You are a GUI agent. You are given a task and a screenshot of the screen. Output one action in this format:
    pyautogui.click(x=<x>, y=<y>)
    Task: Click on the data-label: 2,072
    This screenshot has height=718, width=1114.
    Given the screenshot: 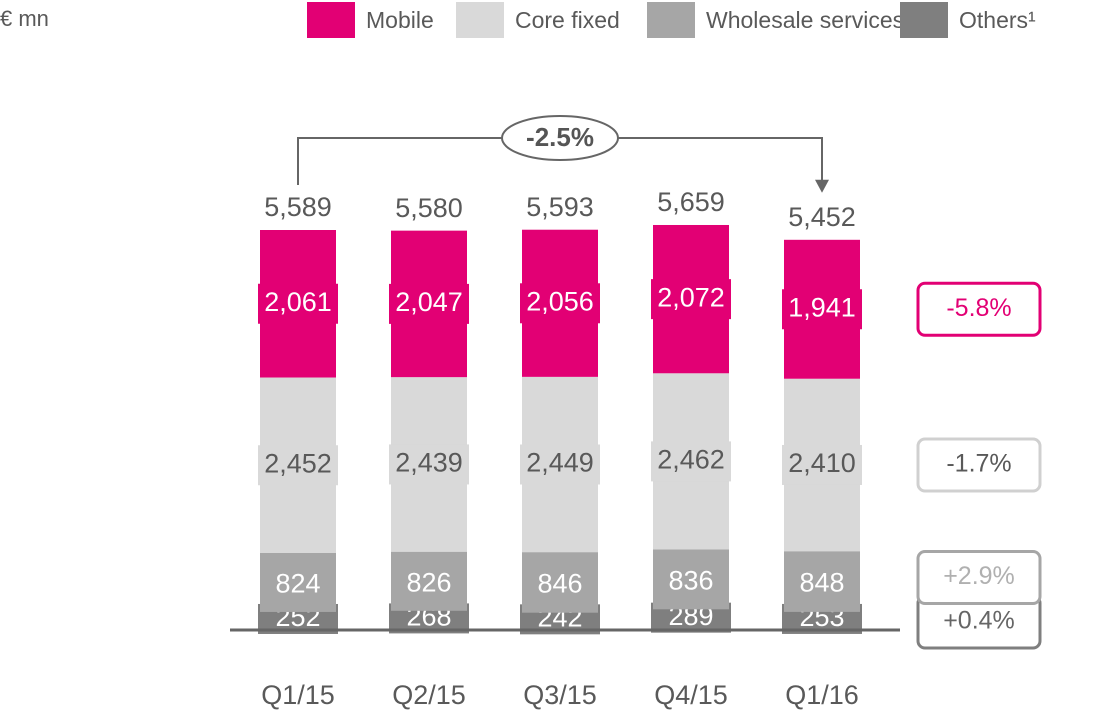 What is the action you would take?
    pyautogui.click(x=691, y=297)
    